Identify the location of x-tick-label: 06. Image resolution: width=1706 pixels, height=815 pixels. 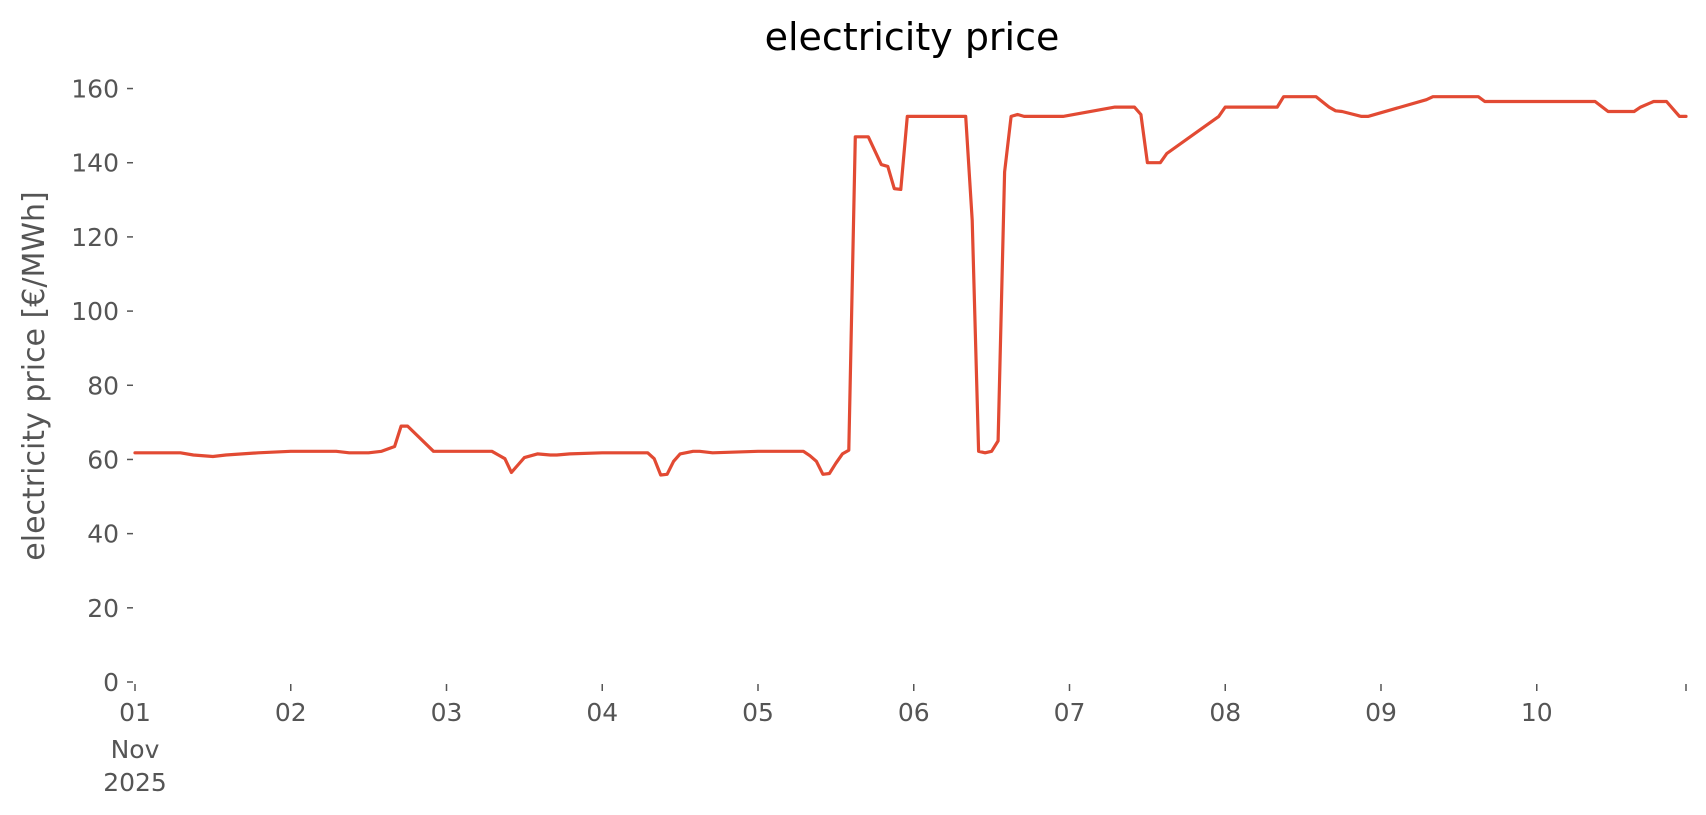
(914, 712).